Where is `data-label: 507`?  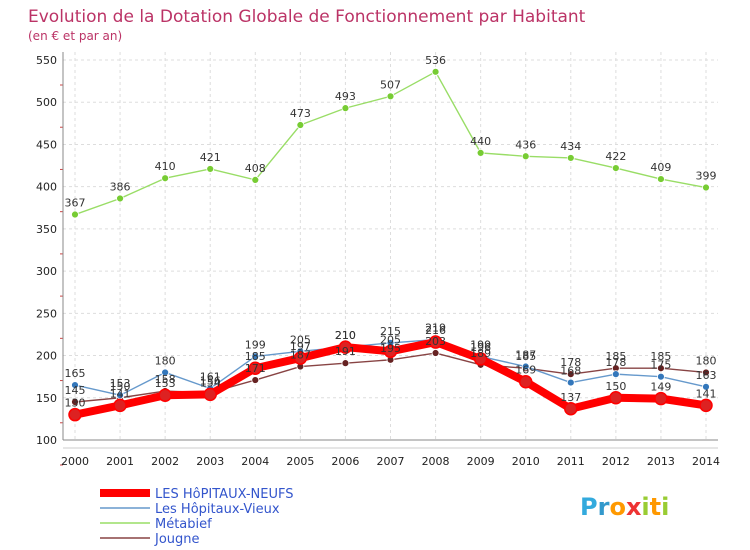
data-label: 507 is located at coordinates (390, 84).